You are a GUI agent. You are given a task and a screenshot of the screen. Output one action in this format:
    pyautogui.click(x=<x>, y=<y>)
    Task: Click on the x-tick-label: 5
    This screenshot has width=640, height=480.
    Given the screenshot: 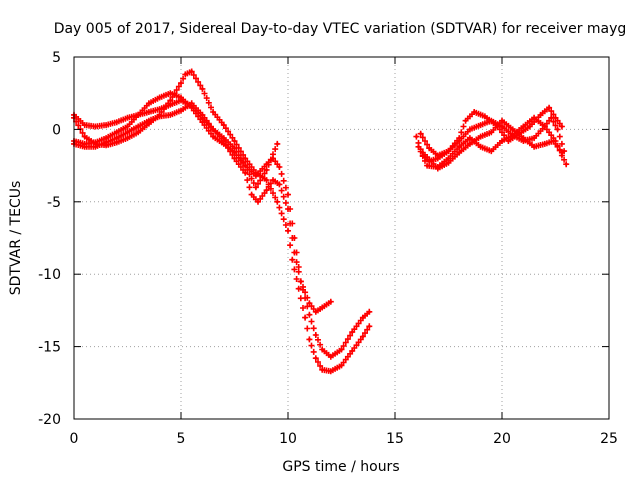 What is the action you would take?
    pyautogui.click(x=181, y=439)
    